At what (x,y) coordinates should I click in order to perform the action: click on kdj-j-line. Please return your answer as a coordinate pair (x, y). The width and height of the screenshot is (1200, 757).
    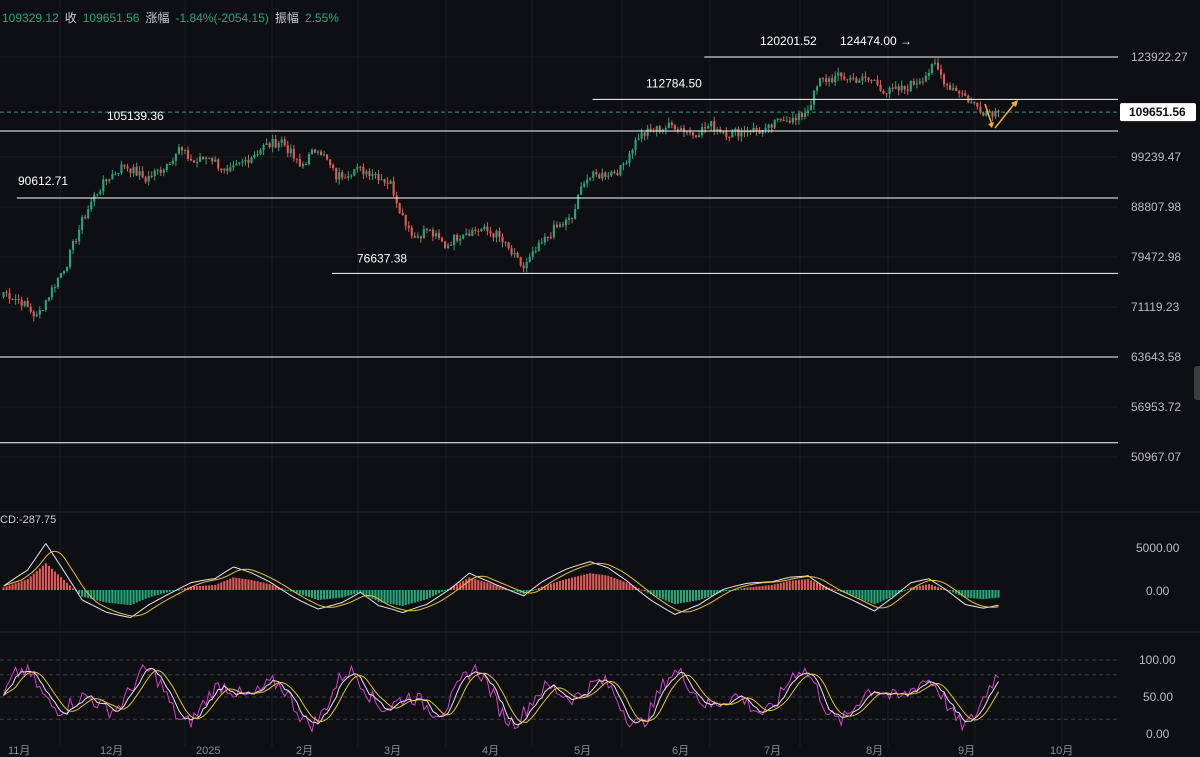
    Looking at the image, I should click on (501, 698).